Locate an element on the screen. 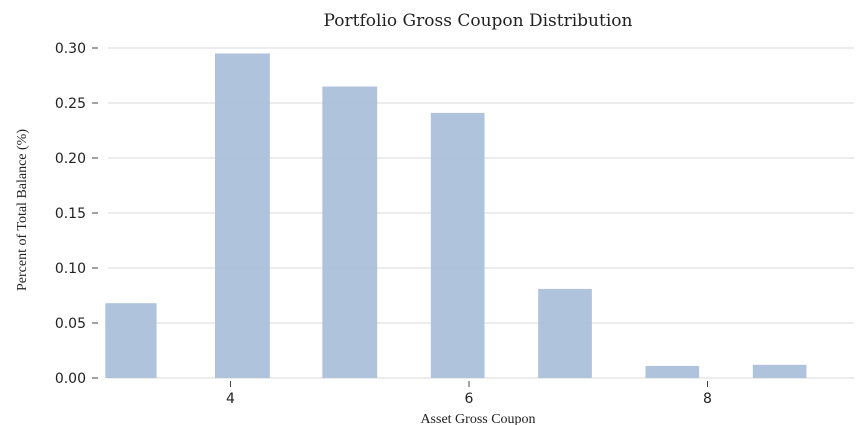 The height and width of the screenshot is (425, 857). x-tick-label: 8 is located at coordinates (707, 399).